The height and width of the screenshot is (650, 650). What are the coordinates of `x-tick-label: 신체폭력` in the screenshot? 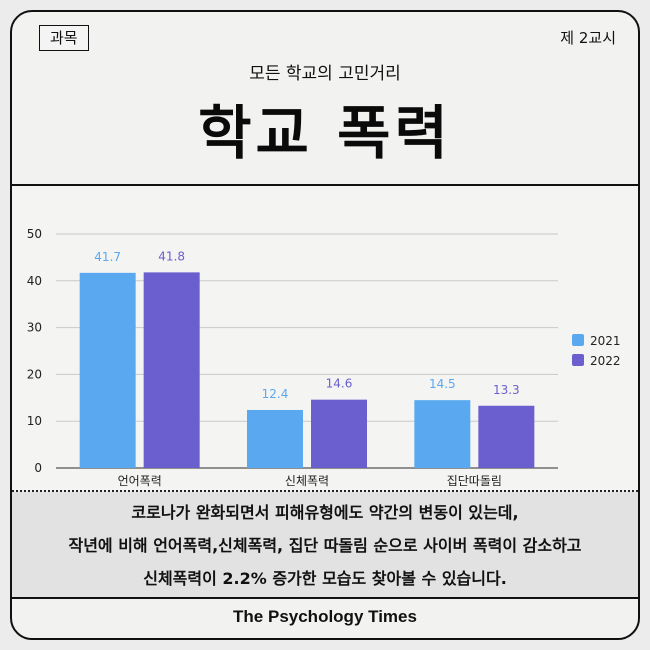 It's located at (307, 481).